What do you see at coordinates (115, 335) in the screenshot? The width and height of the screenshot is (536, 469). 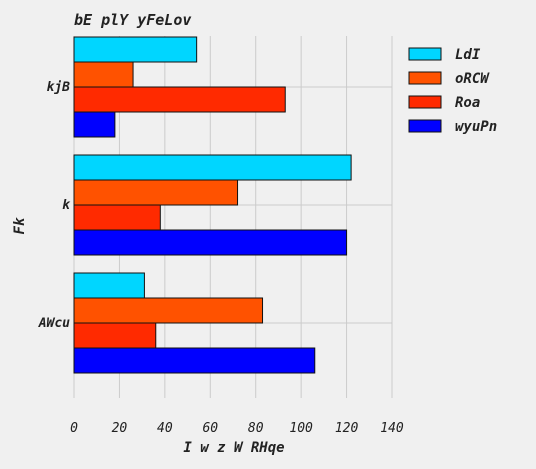 I see `bar-Roa-AWcu` at bounding box center [115, 335].